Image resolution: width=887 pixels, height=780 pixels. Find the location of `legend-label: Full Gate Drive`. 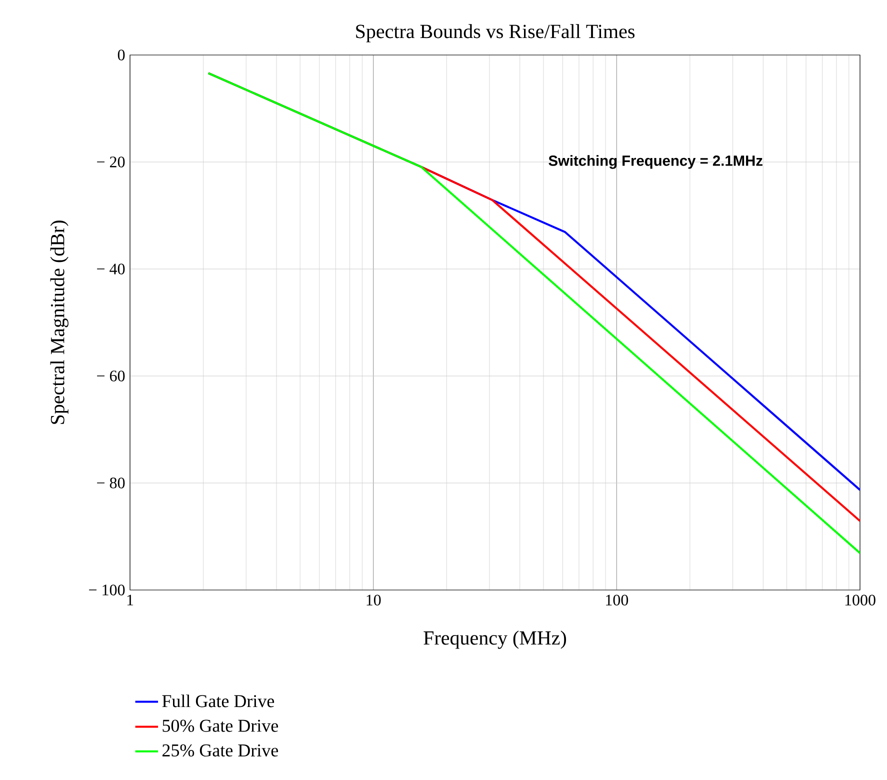

legend-label: Full Gate Drive is located at coordinates (218, 701).